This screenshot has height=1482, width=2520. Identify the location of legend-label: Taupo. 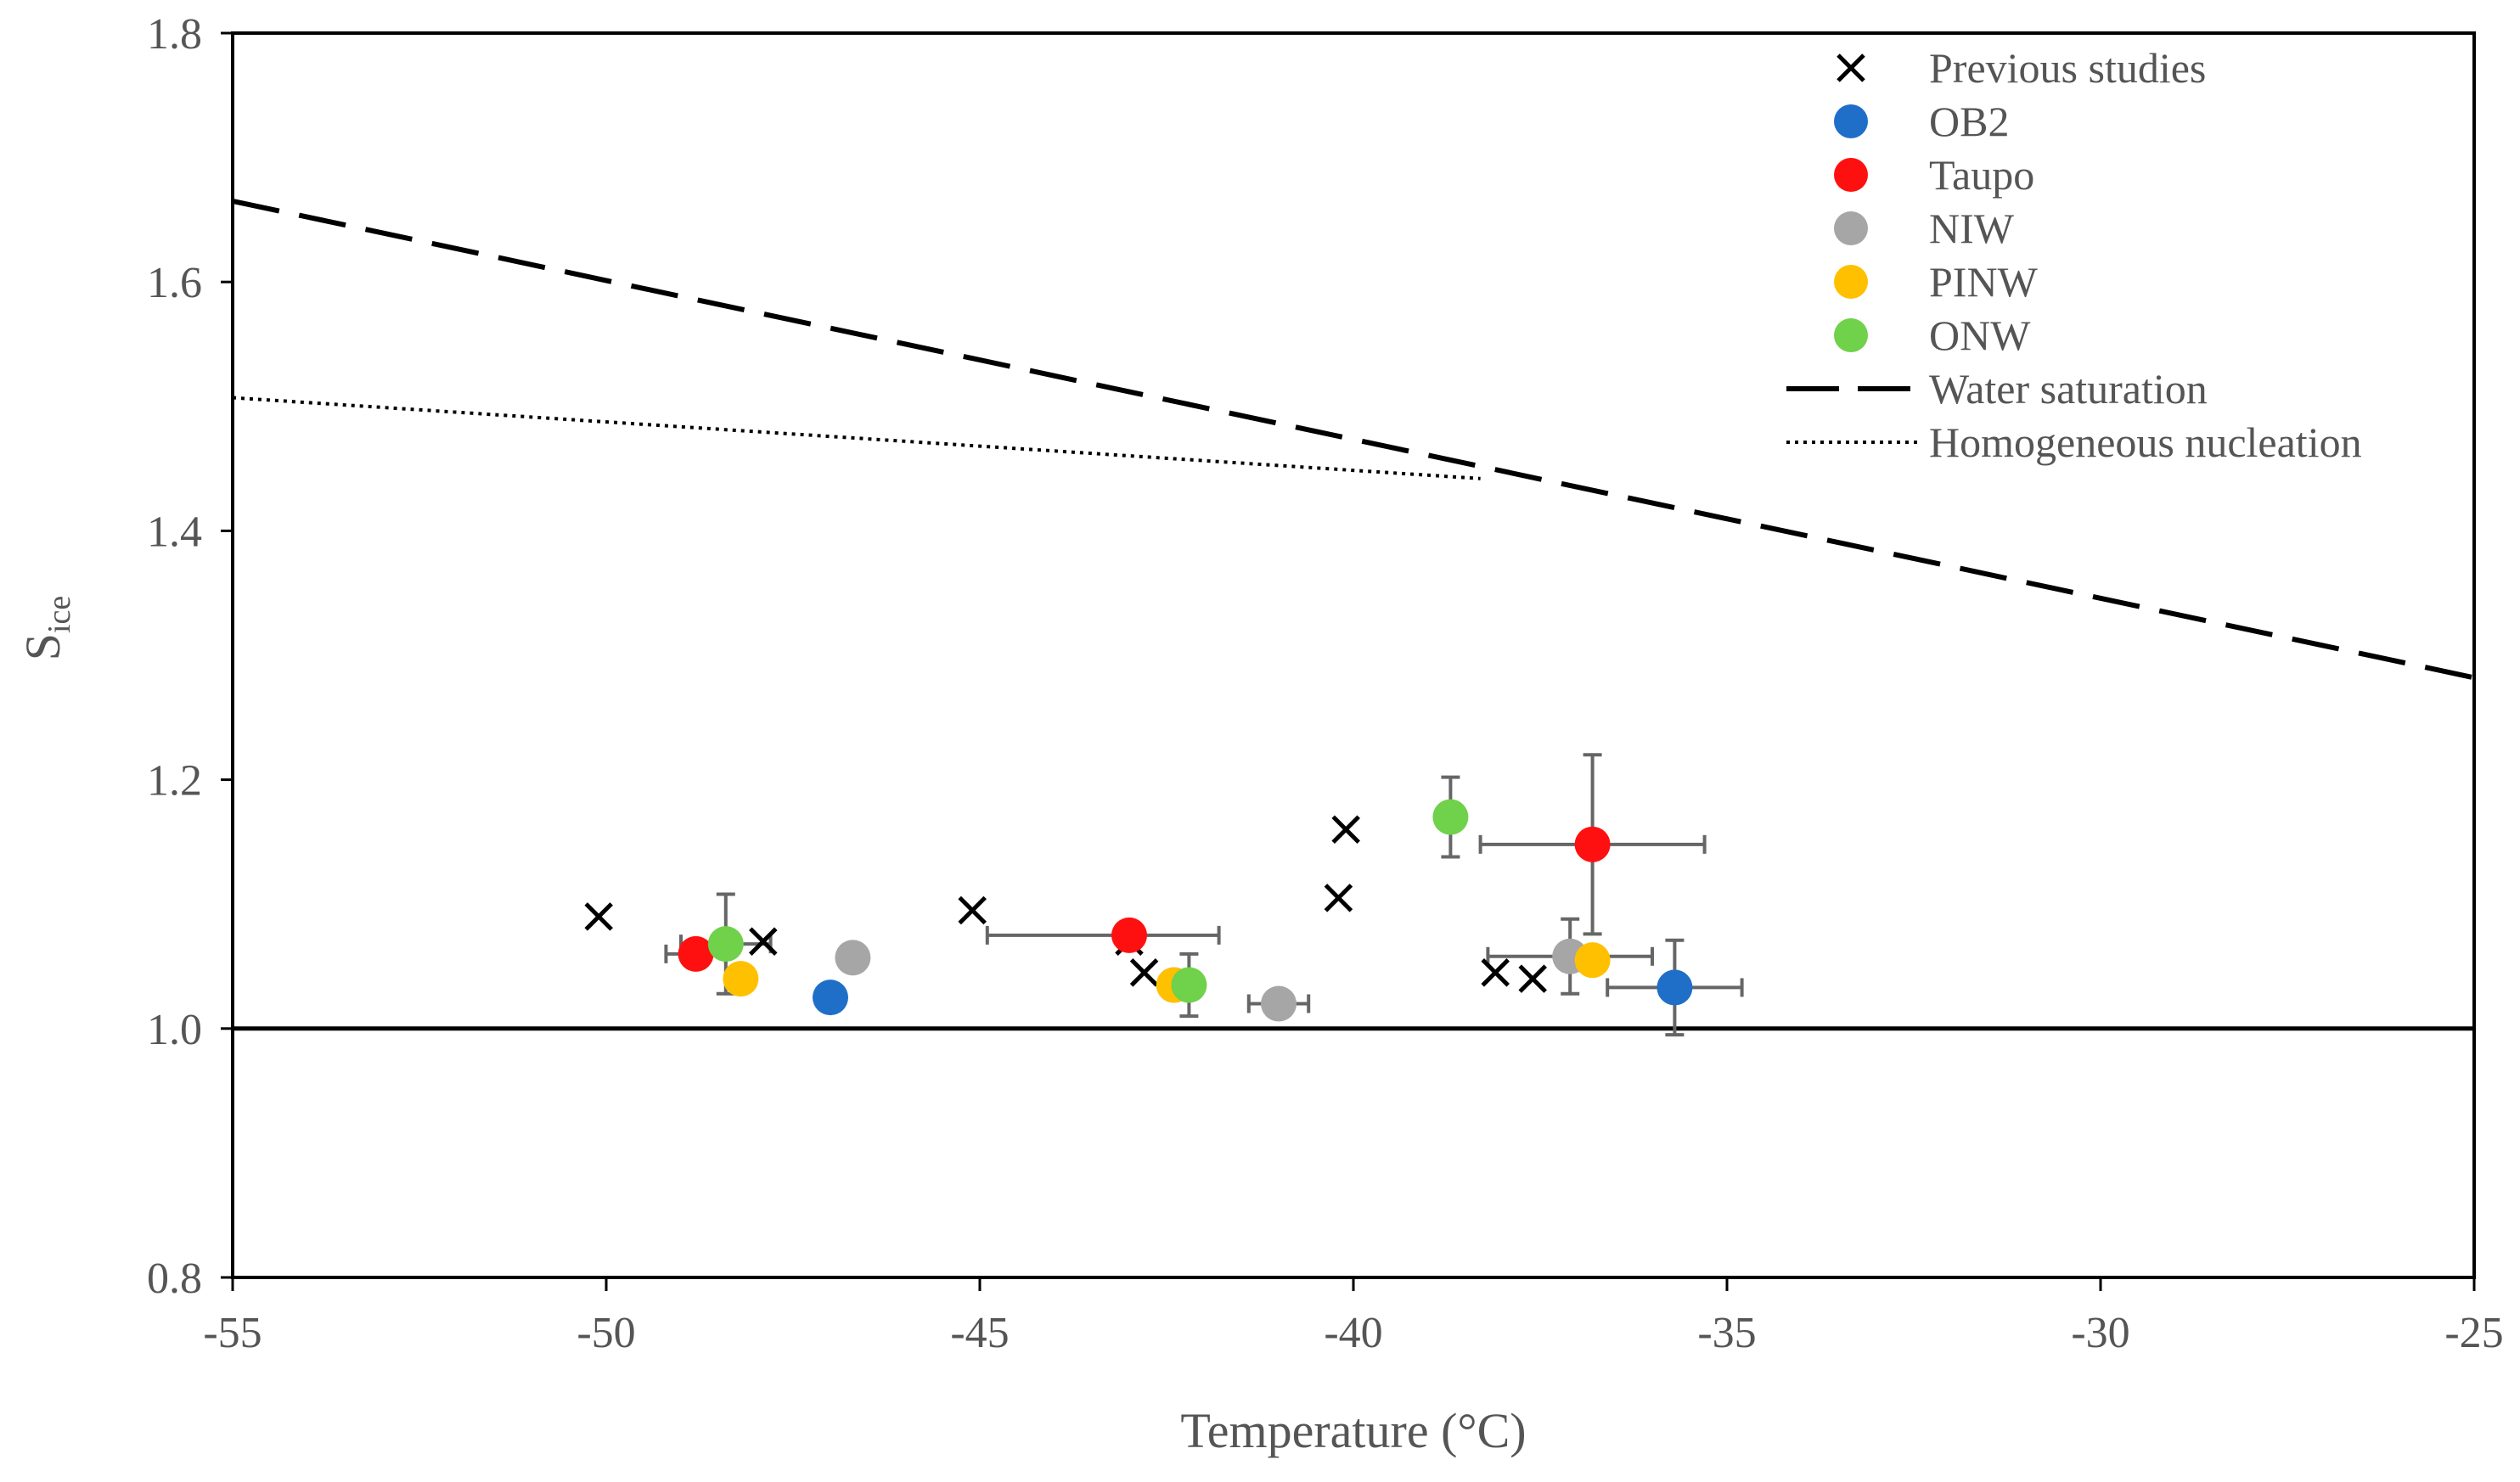
(1982, 175).